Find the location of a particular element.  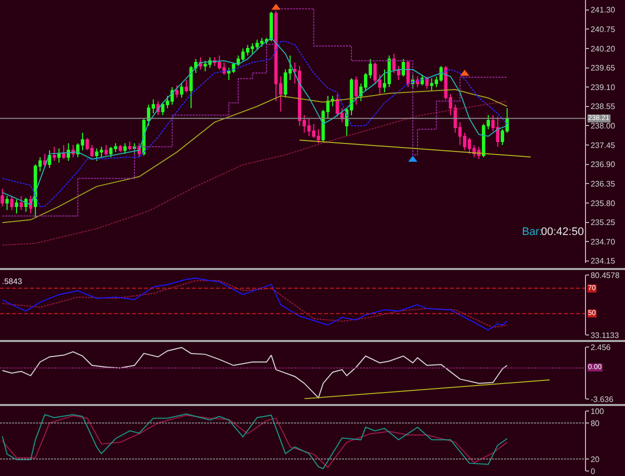

y-tick-label: 33.1133 is located at coordinates (605, 335).